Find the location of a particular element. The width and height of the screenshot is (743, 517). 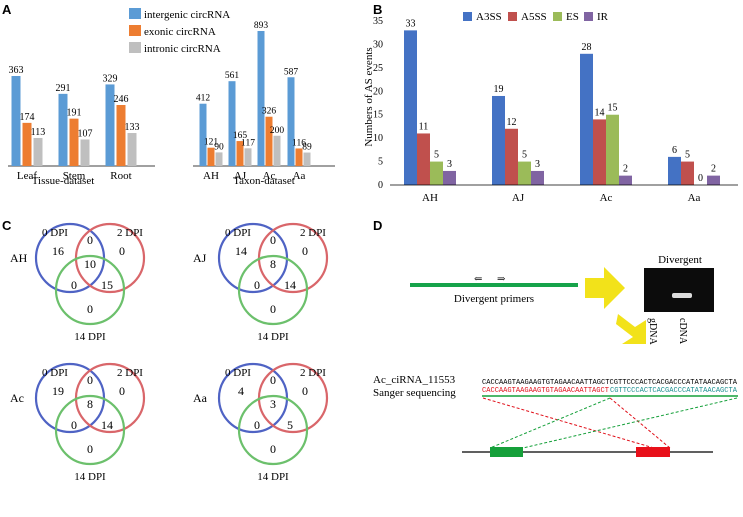

venn-circle-14dpi is located at coordinates (273, 430).